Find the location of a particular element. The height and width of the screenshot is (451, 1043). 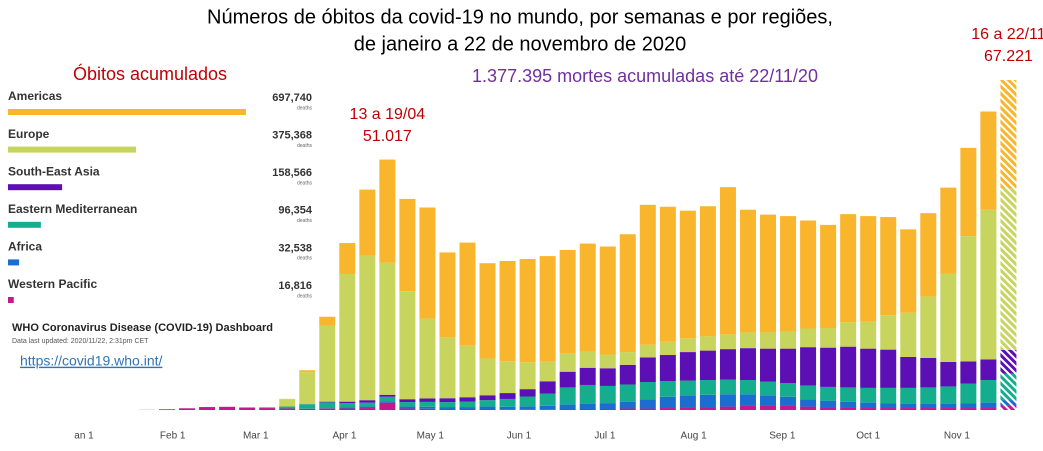

source-link: https://covid19.who.int/ is located at coordinates (91, 361).